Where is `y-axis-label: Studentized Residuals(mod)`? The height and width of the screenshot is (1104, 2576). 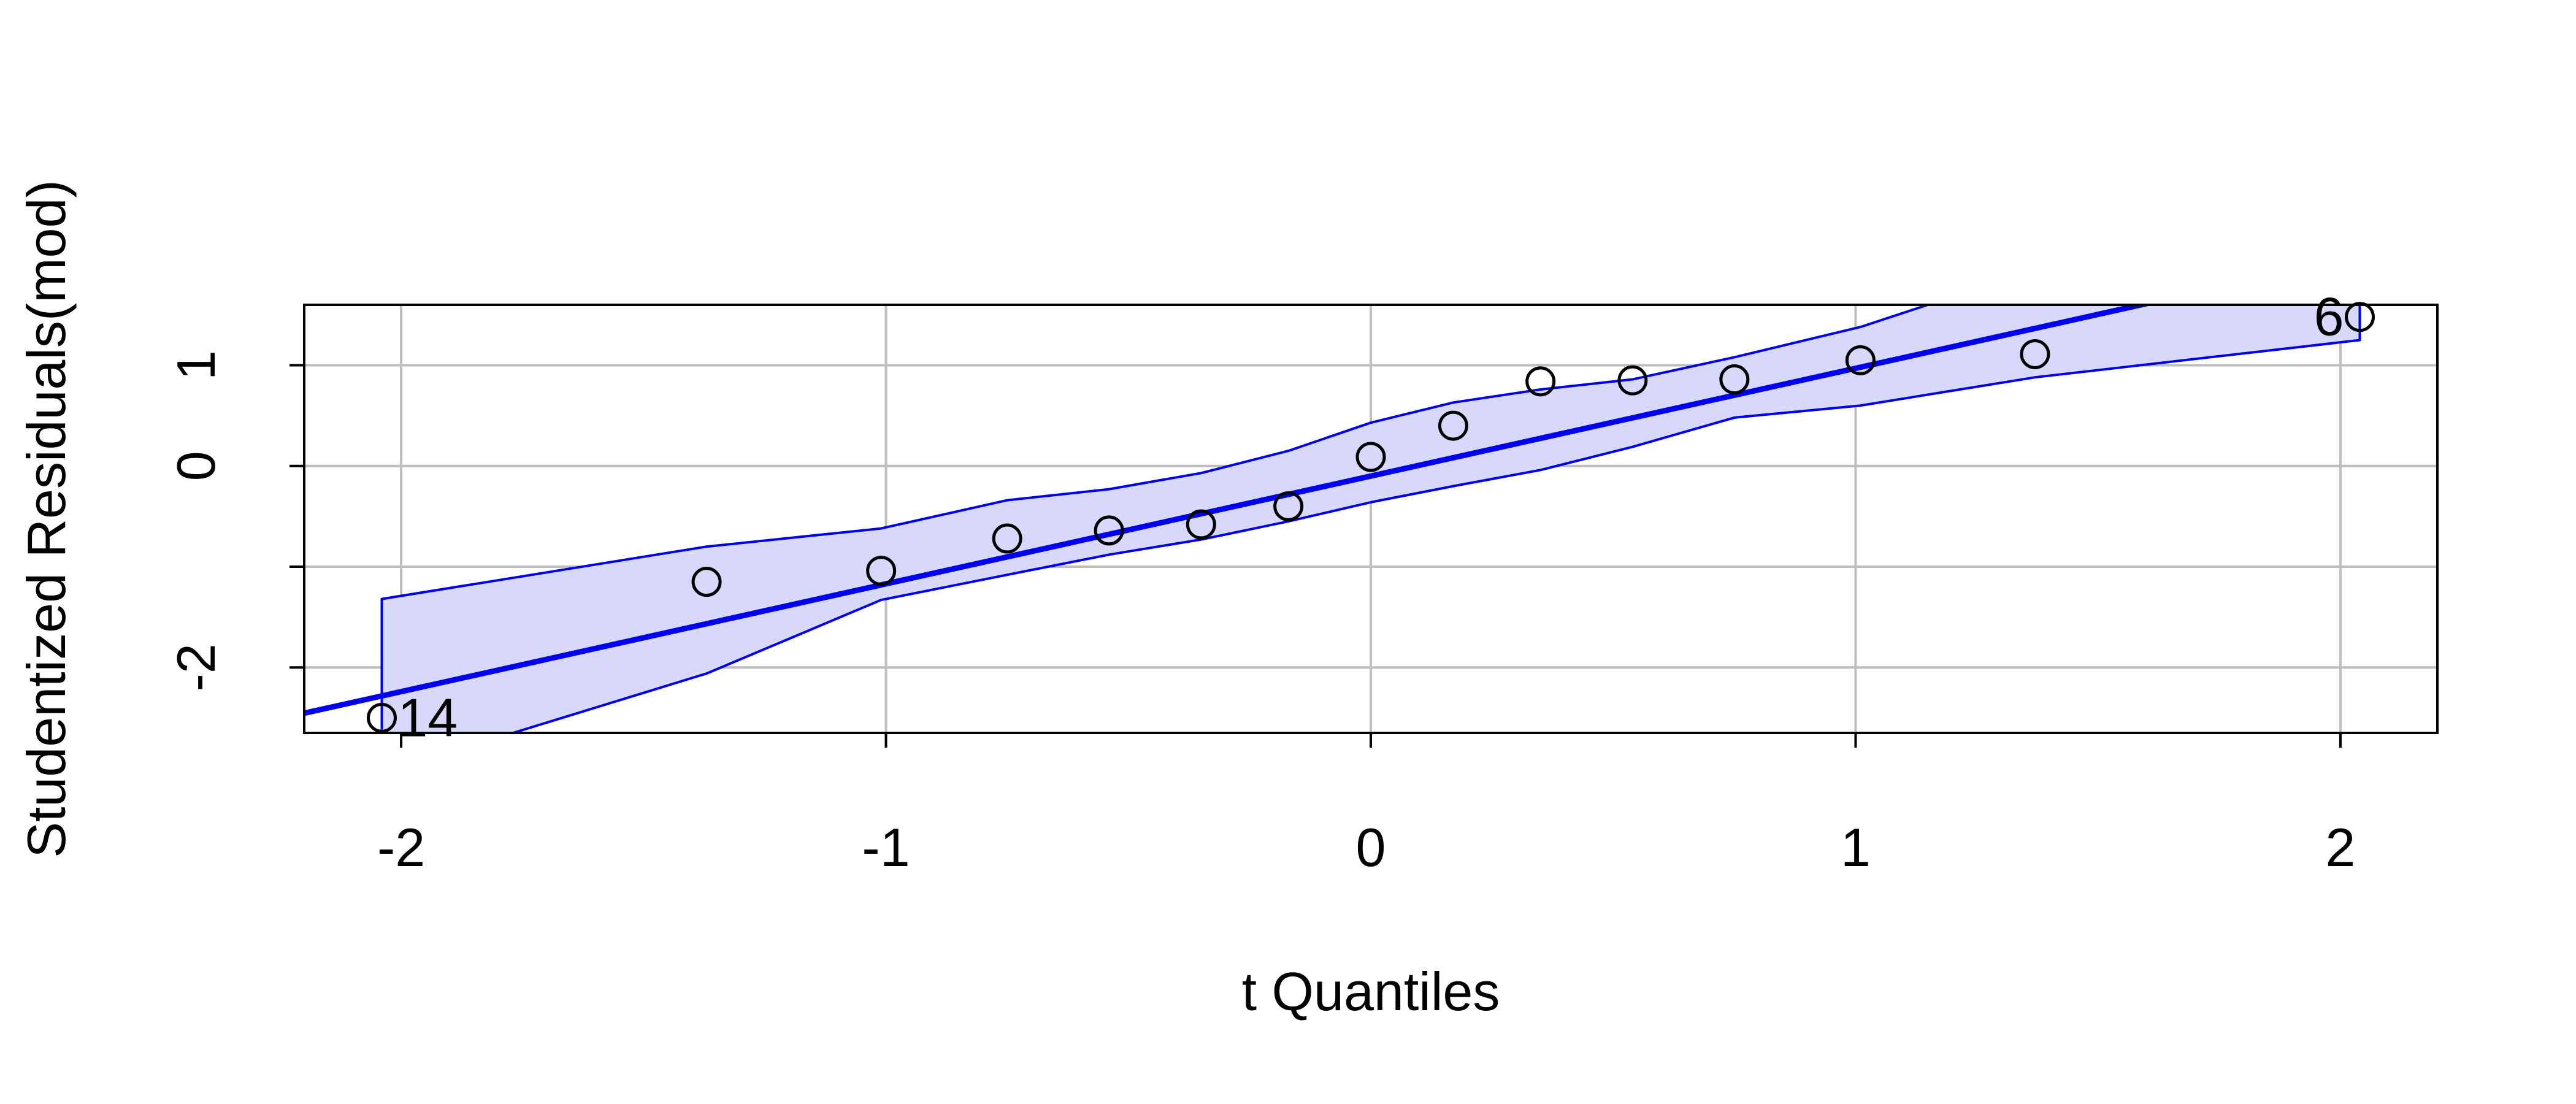
y-axis-label: Studentized Residuals(mod) is located at coordinates (46, 518).